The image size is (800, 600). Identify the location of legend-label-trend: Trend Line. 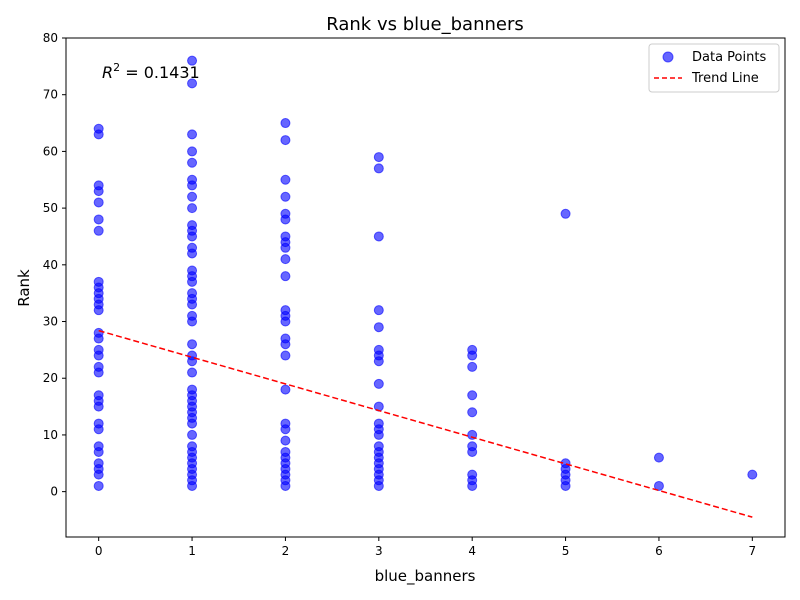
(725, 78).